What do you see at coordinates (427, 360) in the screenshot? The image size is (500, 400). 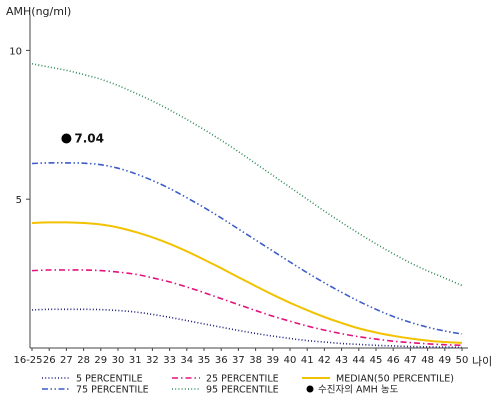 I see `x-tick-label: 48` at bounding box center [427, 360].